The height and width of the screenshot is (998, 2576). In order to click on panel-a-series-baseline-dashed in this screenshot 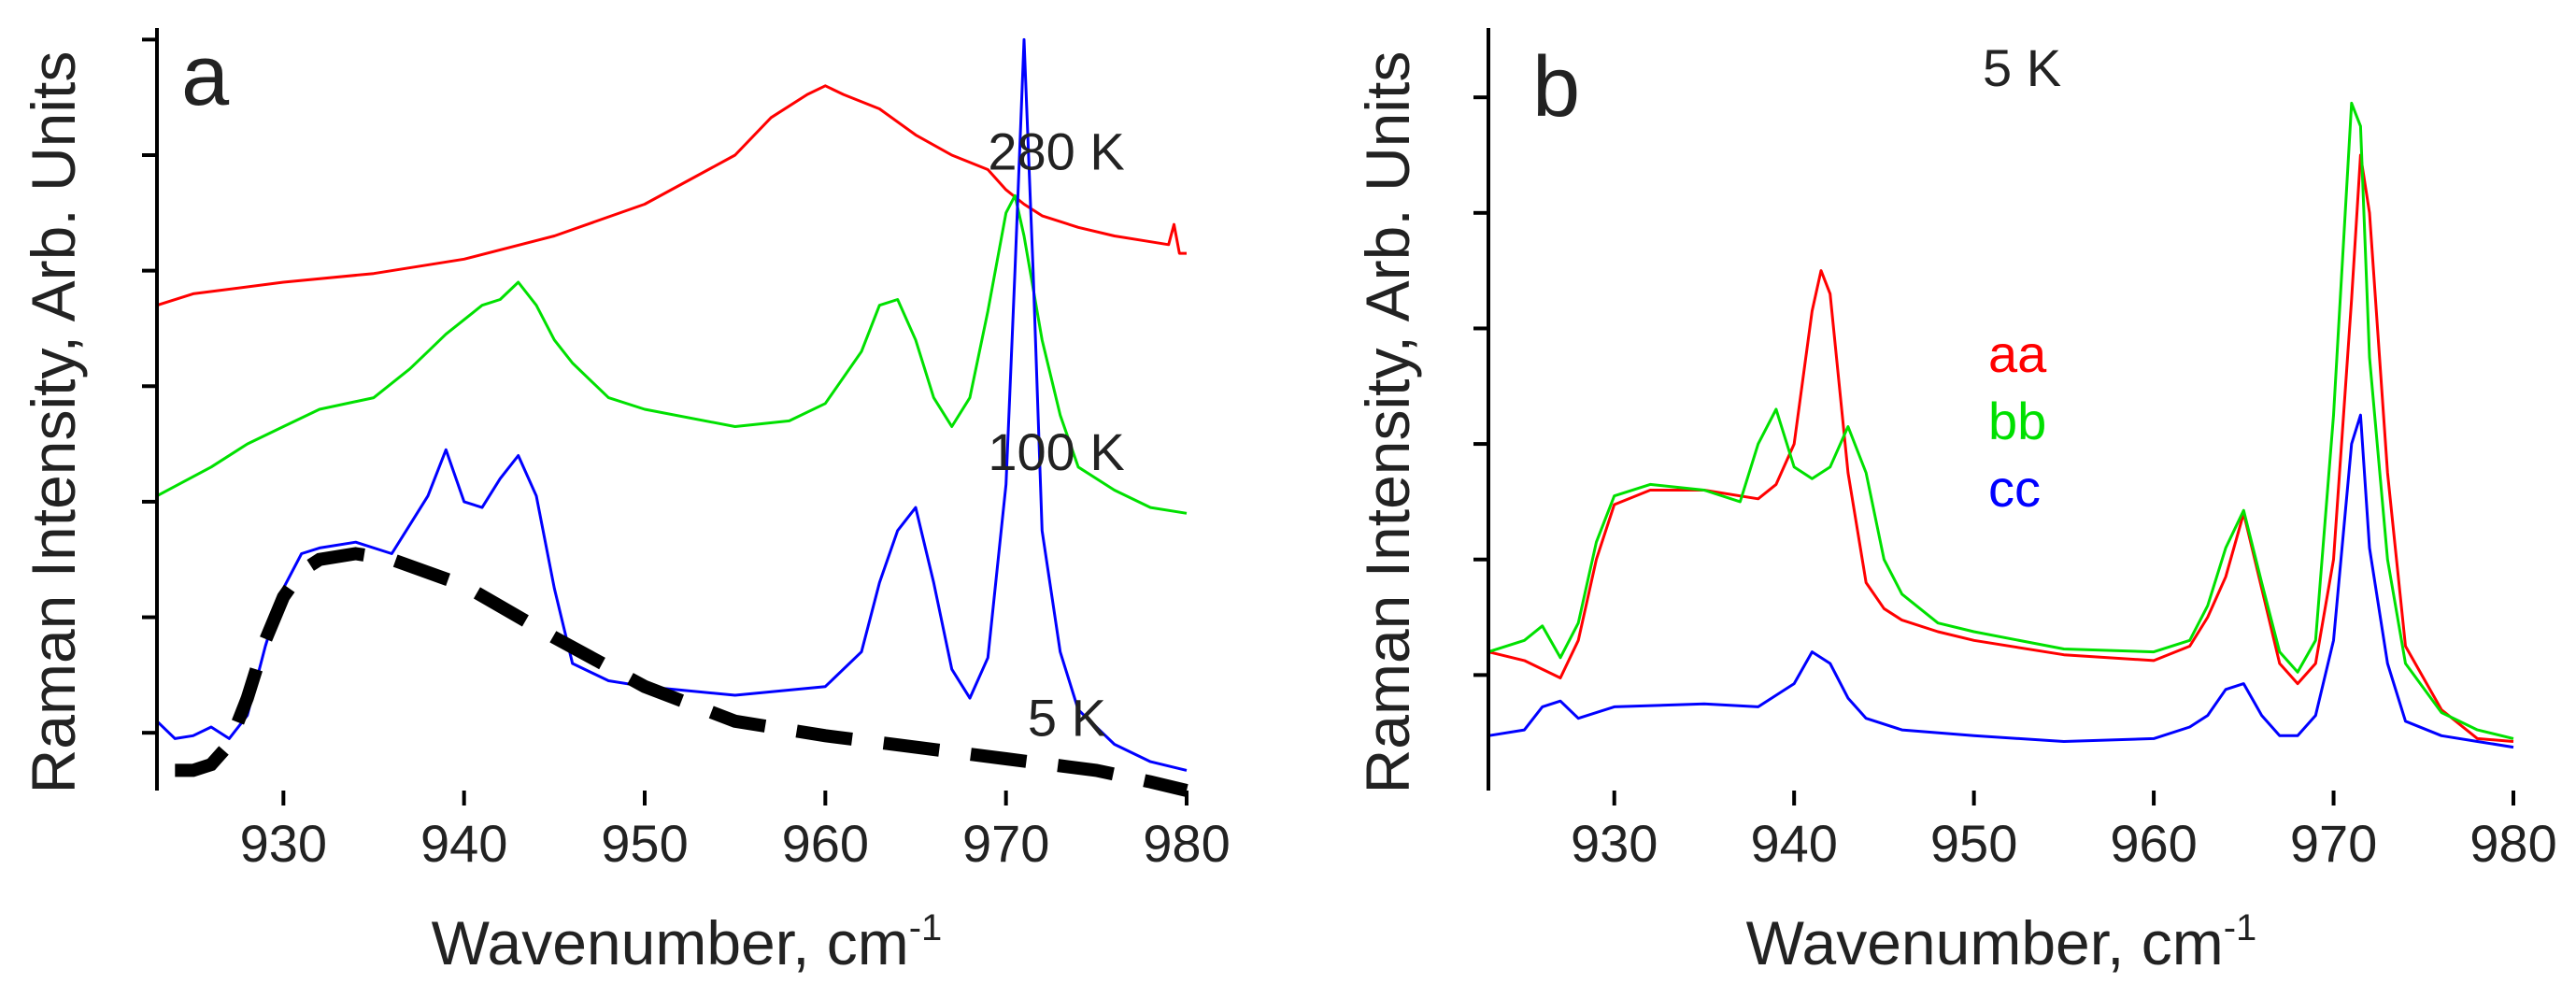, I will do `click(682, 672)`.